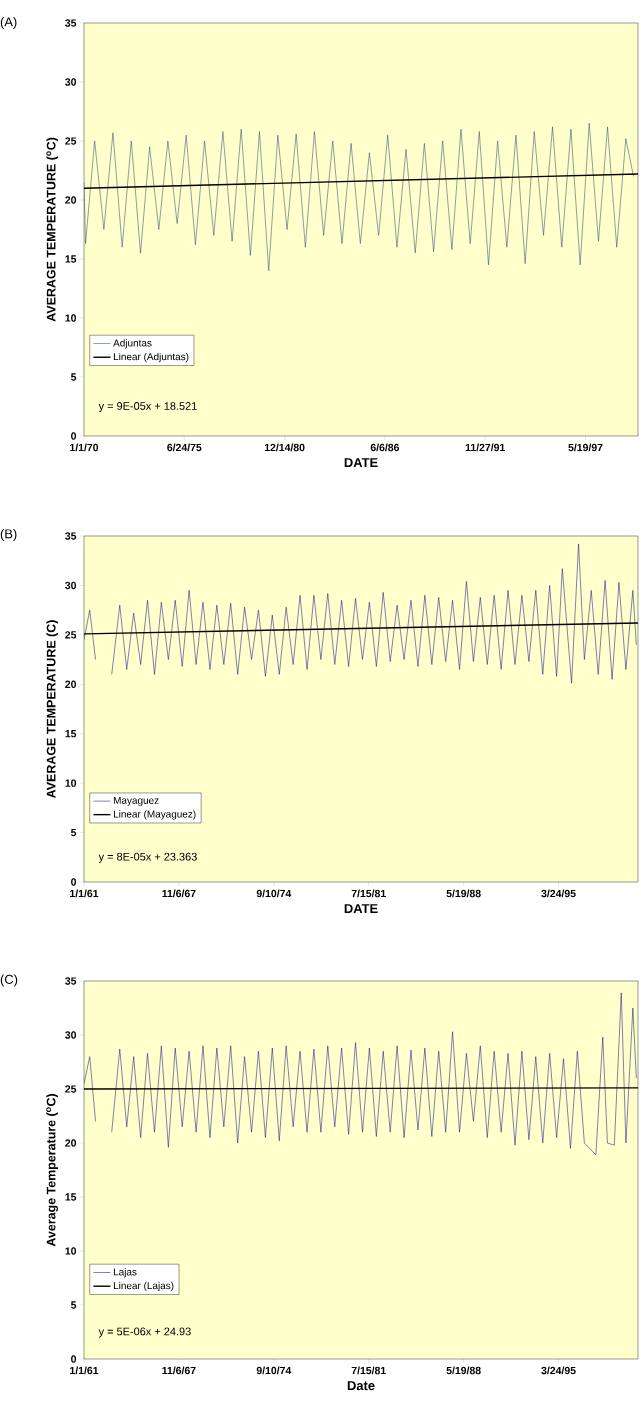  I want to click on chart-title: (B), so click(8, 534).